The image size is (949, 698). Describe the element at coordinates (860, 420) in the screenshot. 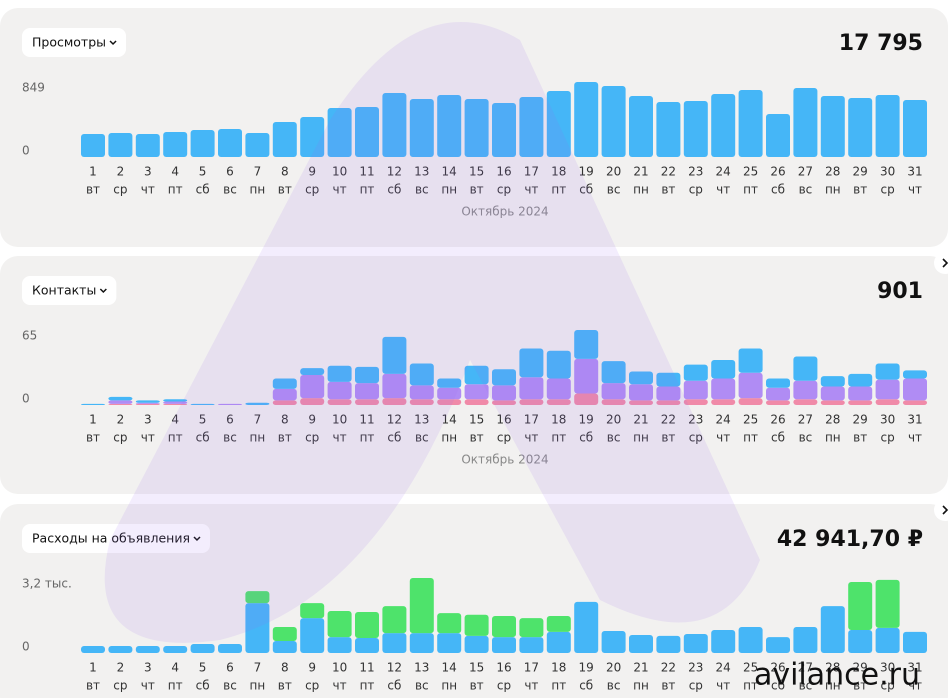

I see `day-label: 29` at that location.